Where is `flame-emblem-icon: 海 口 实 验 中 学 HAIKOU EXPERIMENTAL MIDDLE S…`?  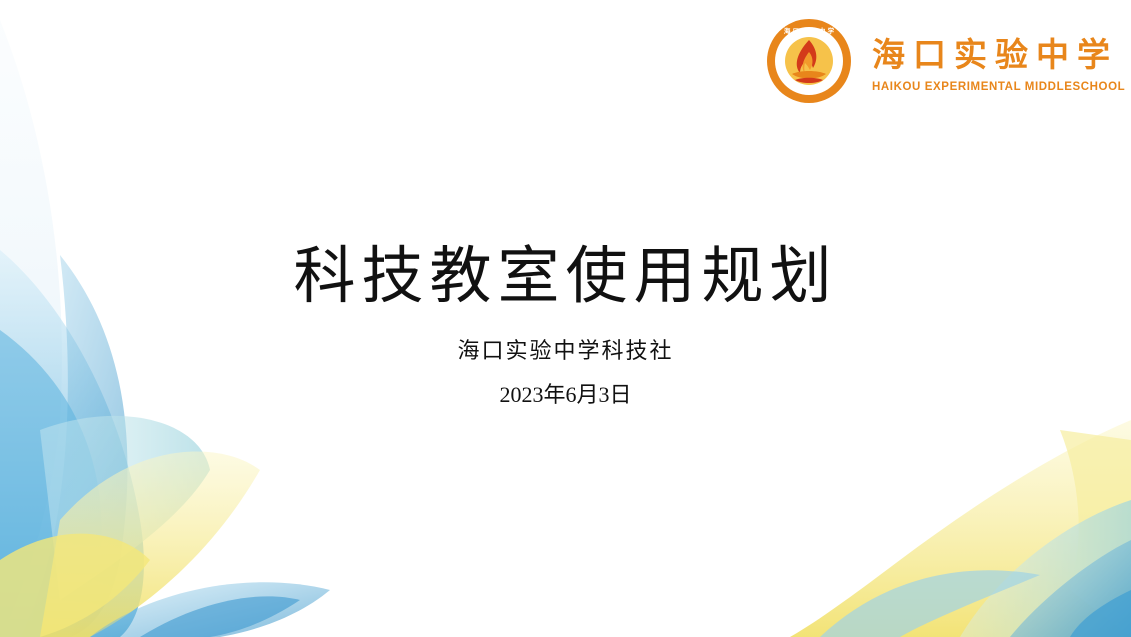
flame-emblem-icon: 海 口 实 验 中 学 HAIKOU EXPERIMENTAL MIDDLE S… is located at coordinates (809, 61).